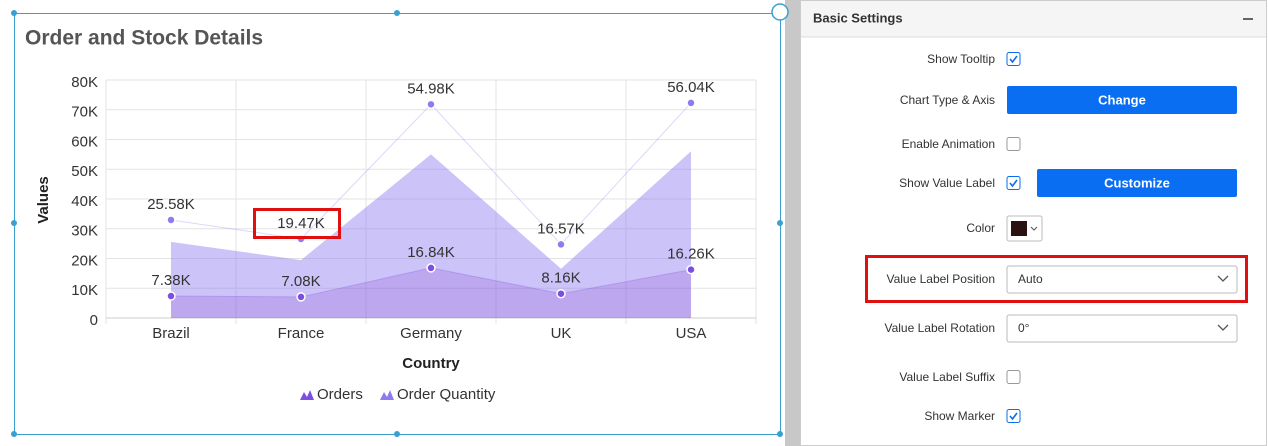 The width and height of the screenshot is (1268, 446). What do you see at coordinates (792, 223) in the screenshot?
I see `divider` at bounding box center [792, 223].